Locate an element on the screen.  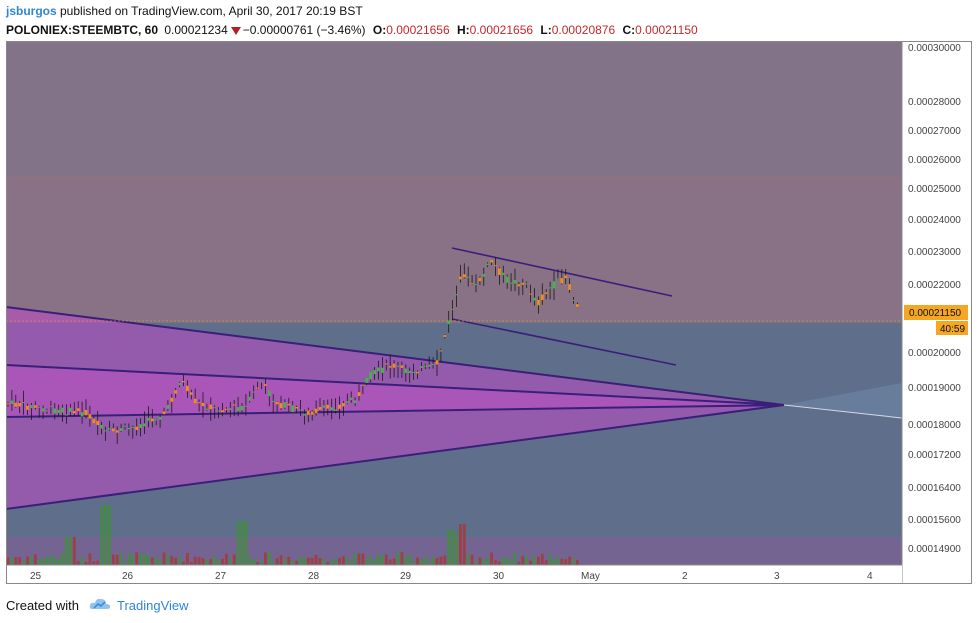
price-tick: 0.00014900 is located at coordinates (934, 549).